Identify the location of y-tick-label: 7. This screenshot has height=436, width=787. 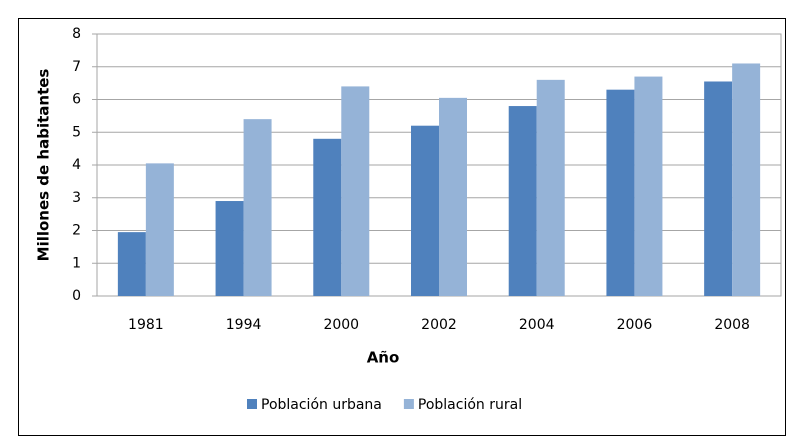
(76, 67).